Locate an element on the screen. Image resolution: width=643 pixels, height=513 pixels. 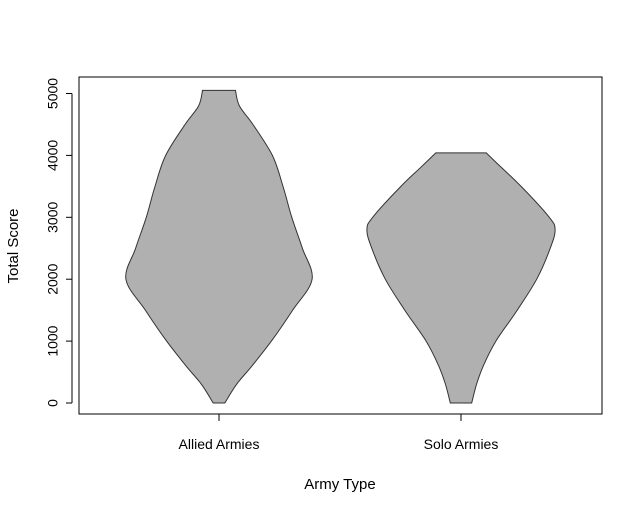
y-tick-label: 2000 is located at coordinates (53, 278).